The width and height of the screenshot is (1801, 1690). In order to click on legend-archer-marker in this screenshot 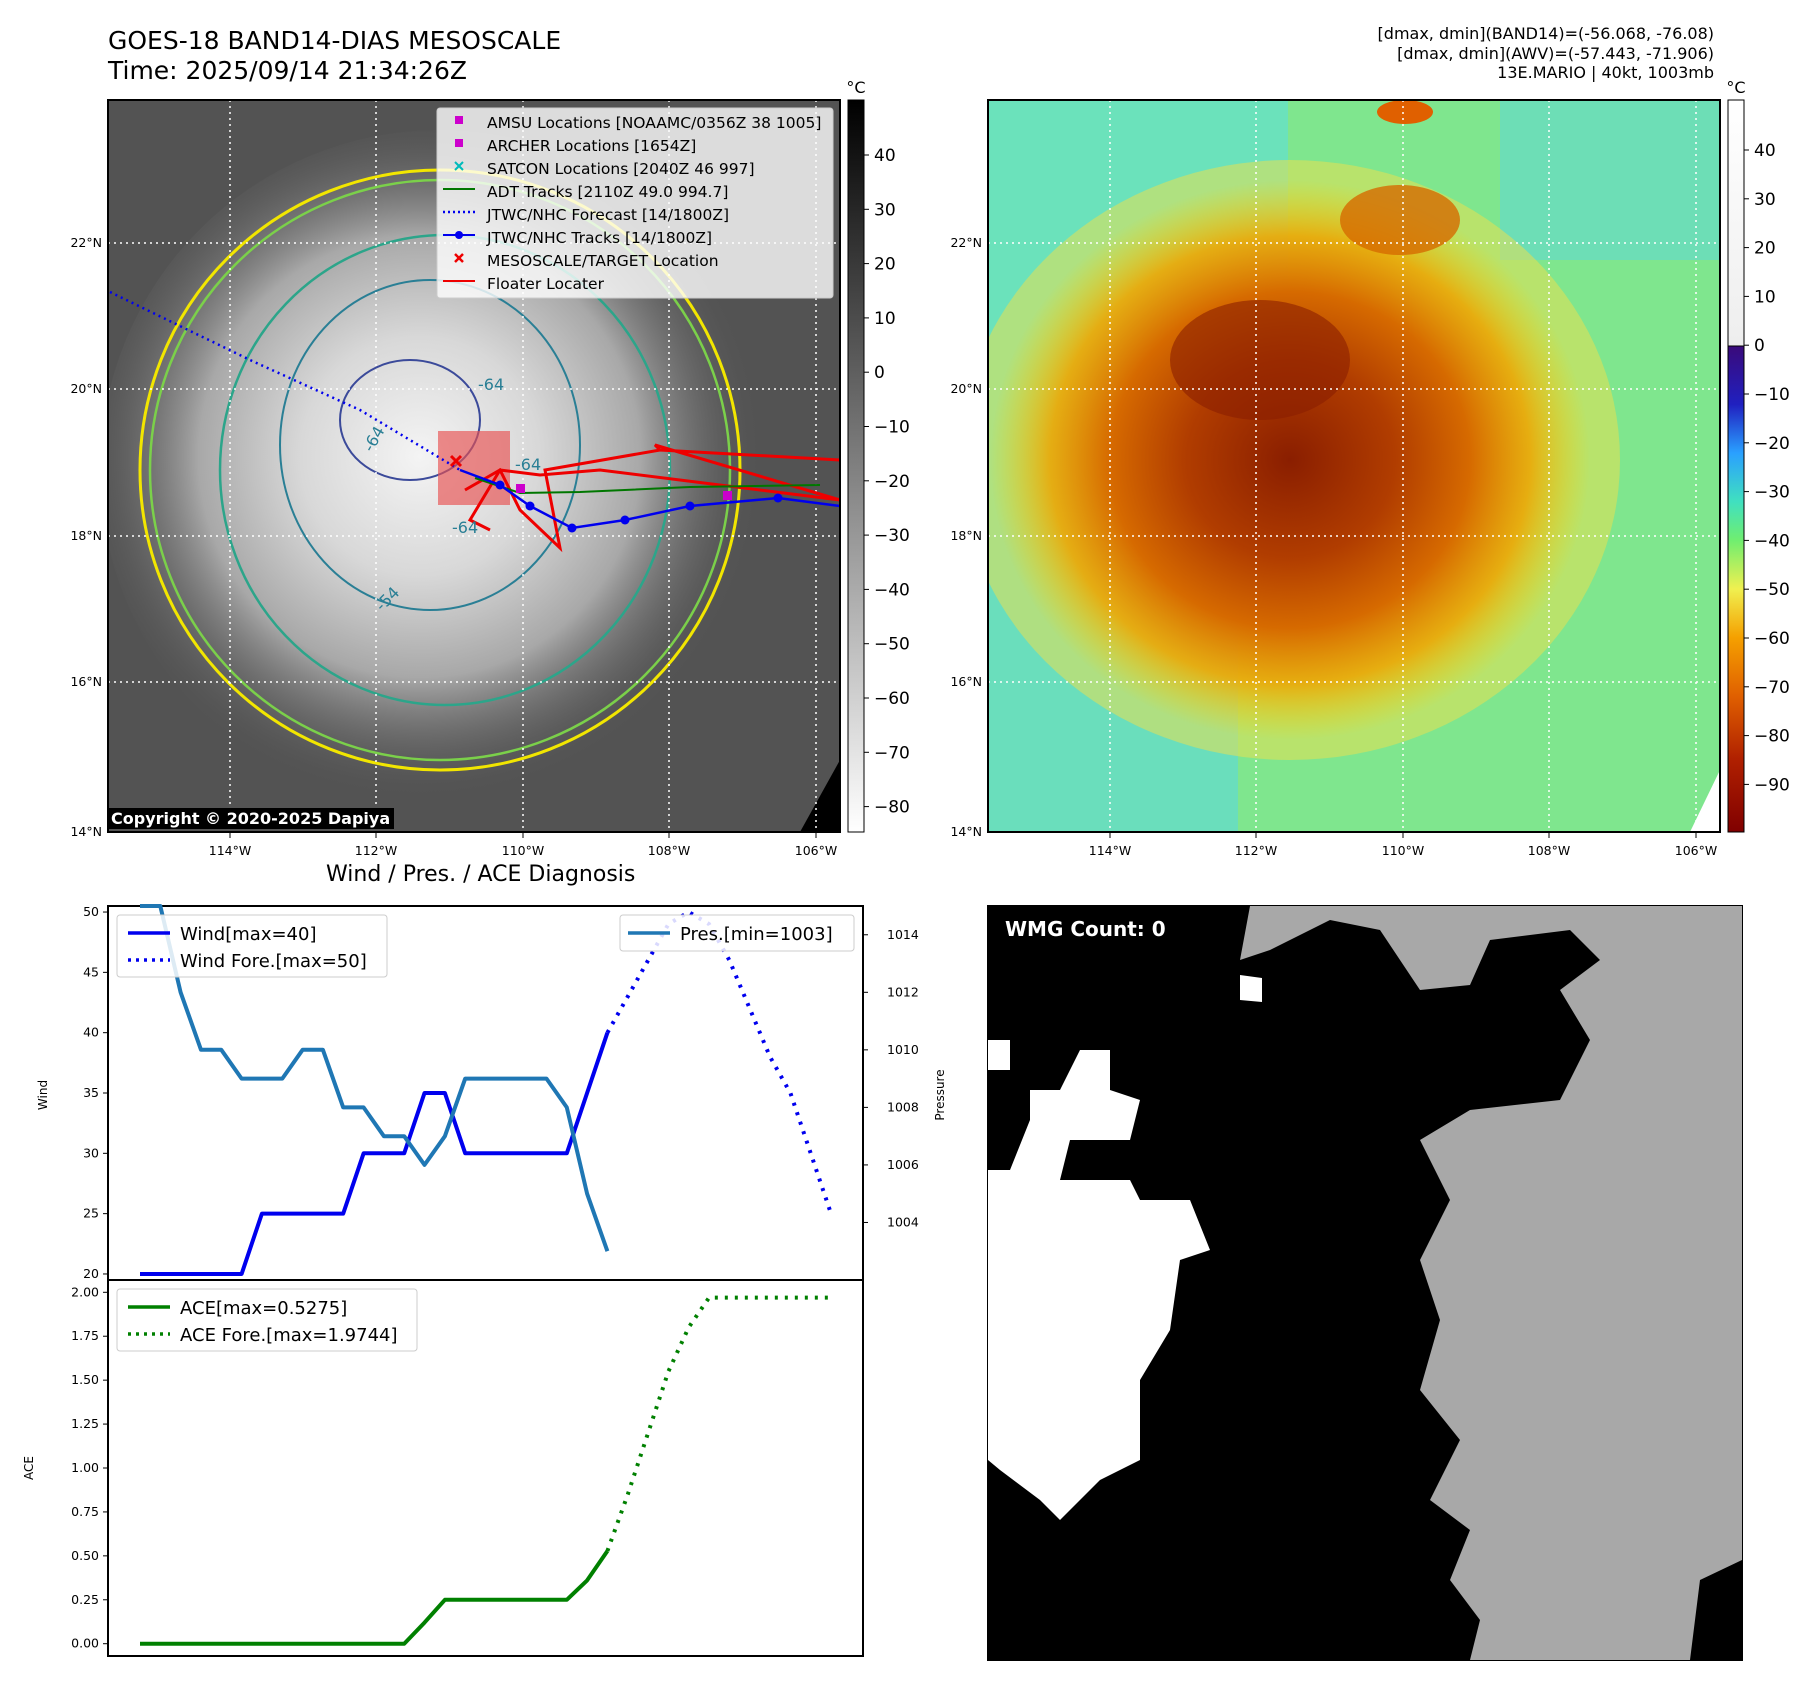, I will do `click(459, 143)`.